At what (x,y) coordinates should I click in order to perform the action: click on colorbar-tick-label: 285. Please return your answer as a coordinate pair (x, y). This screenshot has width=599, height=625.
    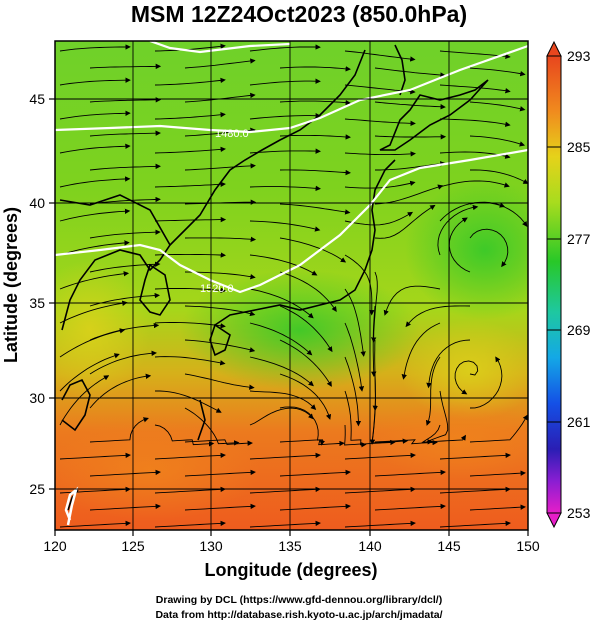
    Looking at the image, I should click on (579, 147).